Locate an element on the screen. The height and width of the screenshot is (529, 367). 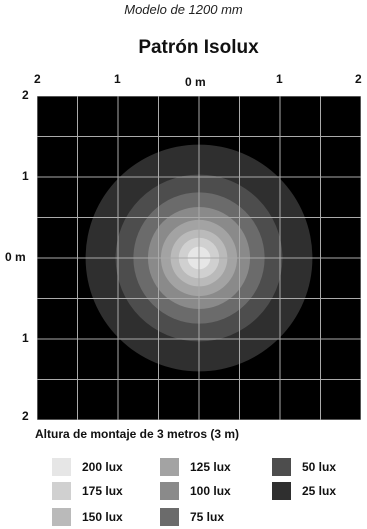
legend-item: 175 lux is located at coordinates (87, 491).